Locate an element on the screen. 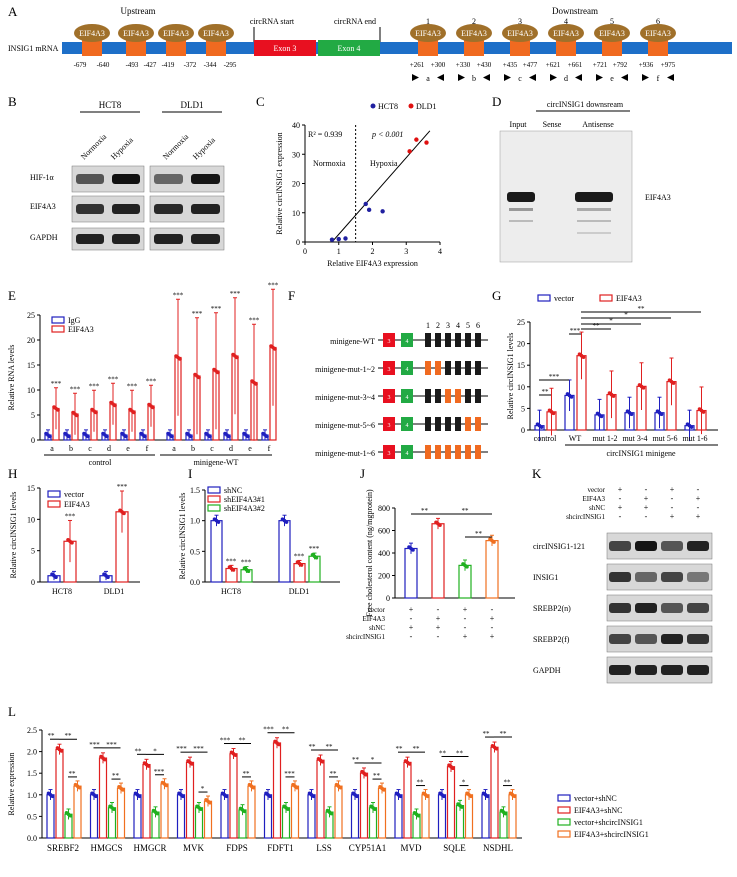 The image size is (737, 877). cell-line-hct8: HCT8 is located at coordinates (110, 105).